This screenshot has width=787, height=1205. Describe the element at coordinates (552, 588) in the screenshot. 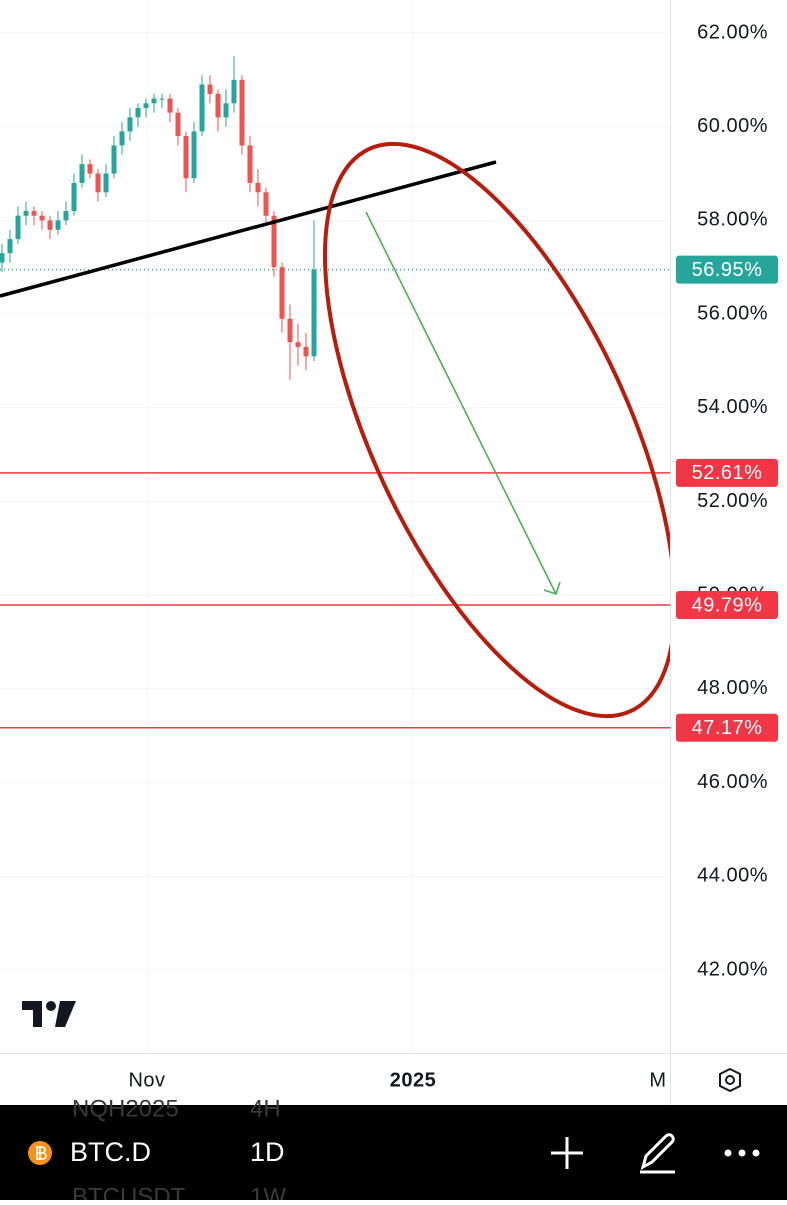

I see `arrow-head` at that location.